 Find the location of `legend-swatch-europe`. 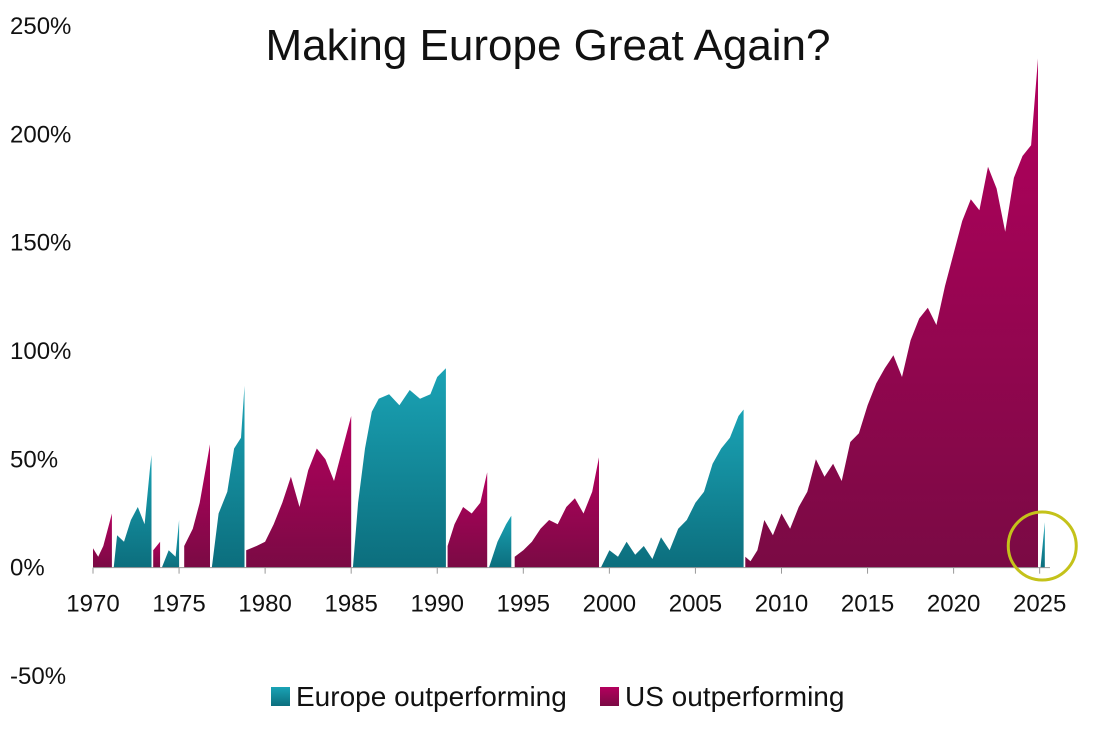

legend-swatch-europe is located at coordinates (280, 696).